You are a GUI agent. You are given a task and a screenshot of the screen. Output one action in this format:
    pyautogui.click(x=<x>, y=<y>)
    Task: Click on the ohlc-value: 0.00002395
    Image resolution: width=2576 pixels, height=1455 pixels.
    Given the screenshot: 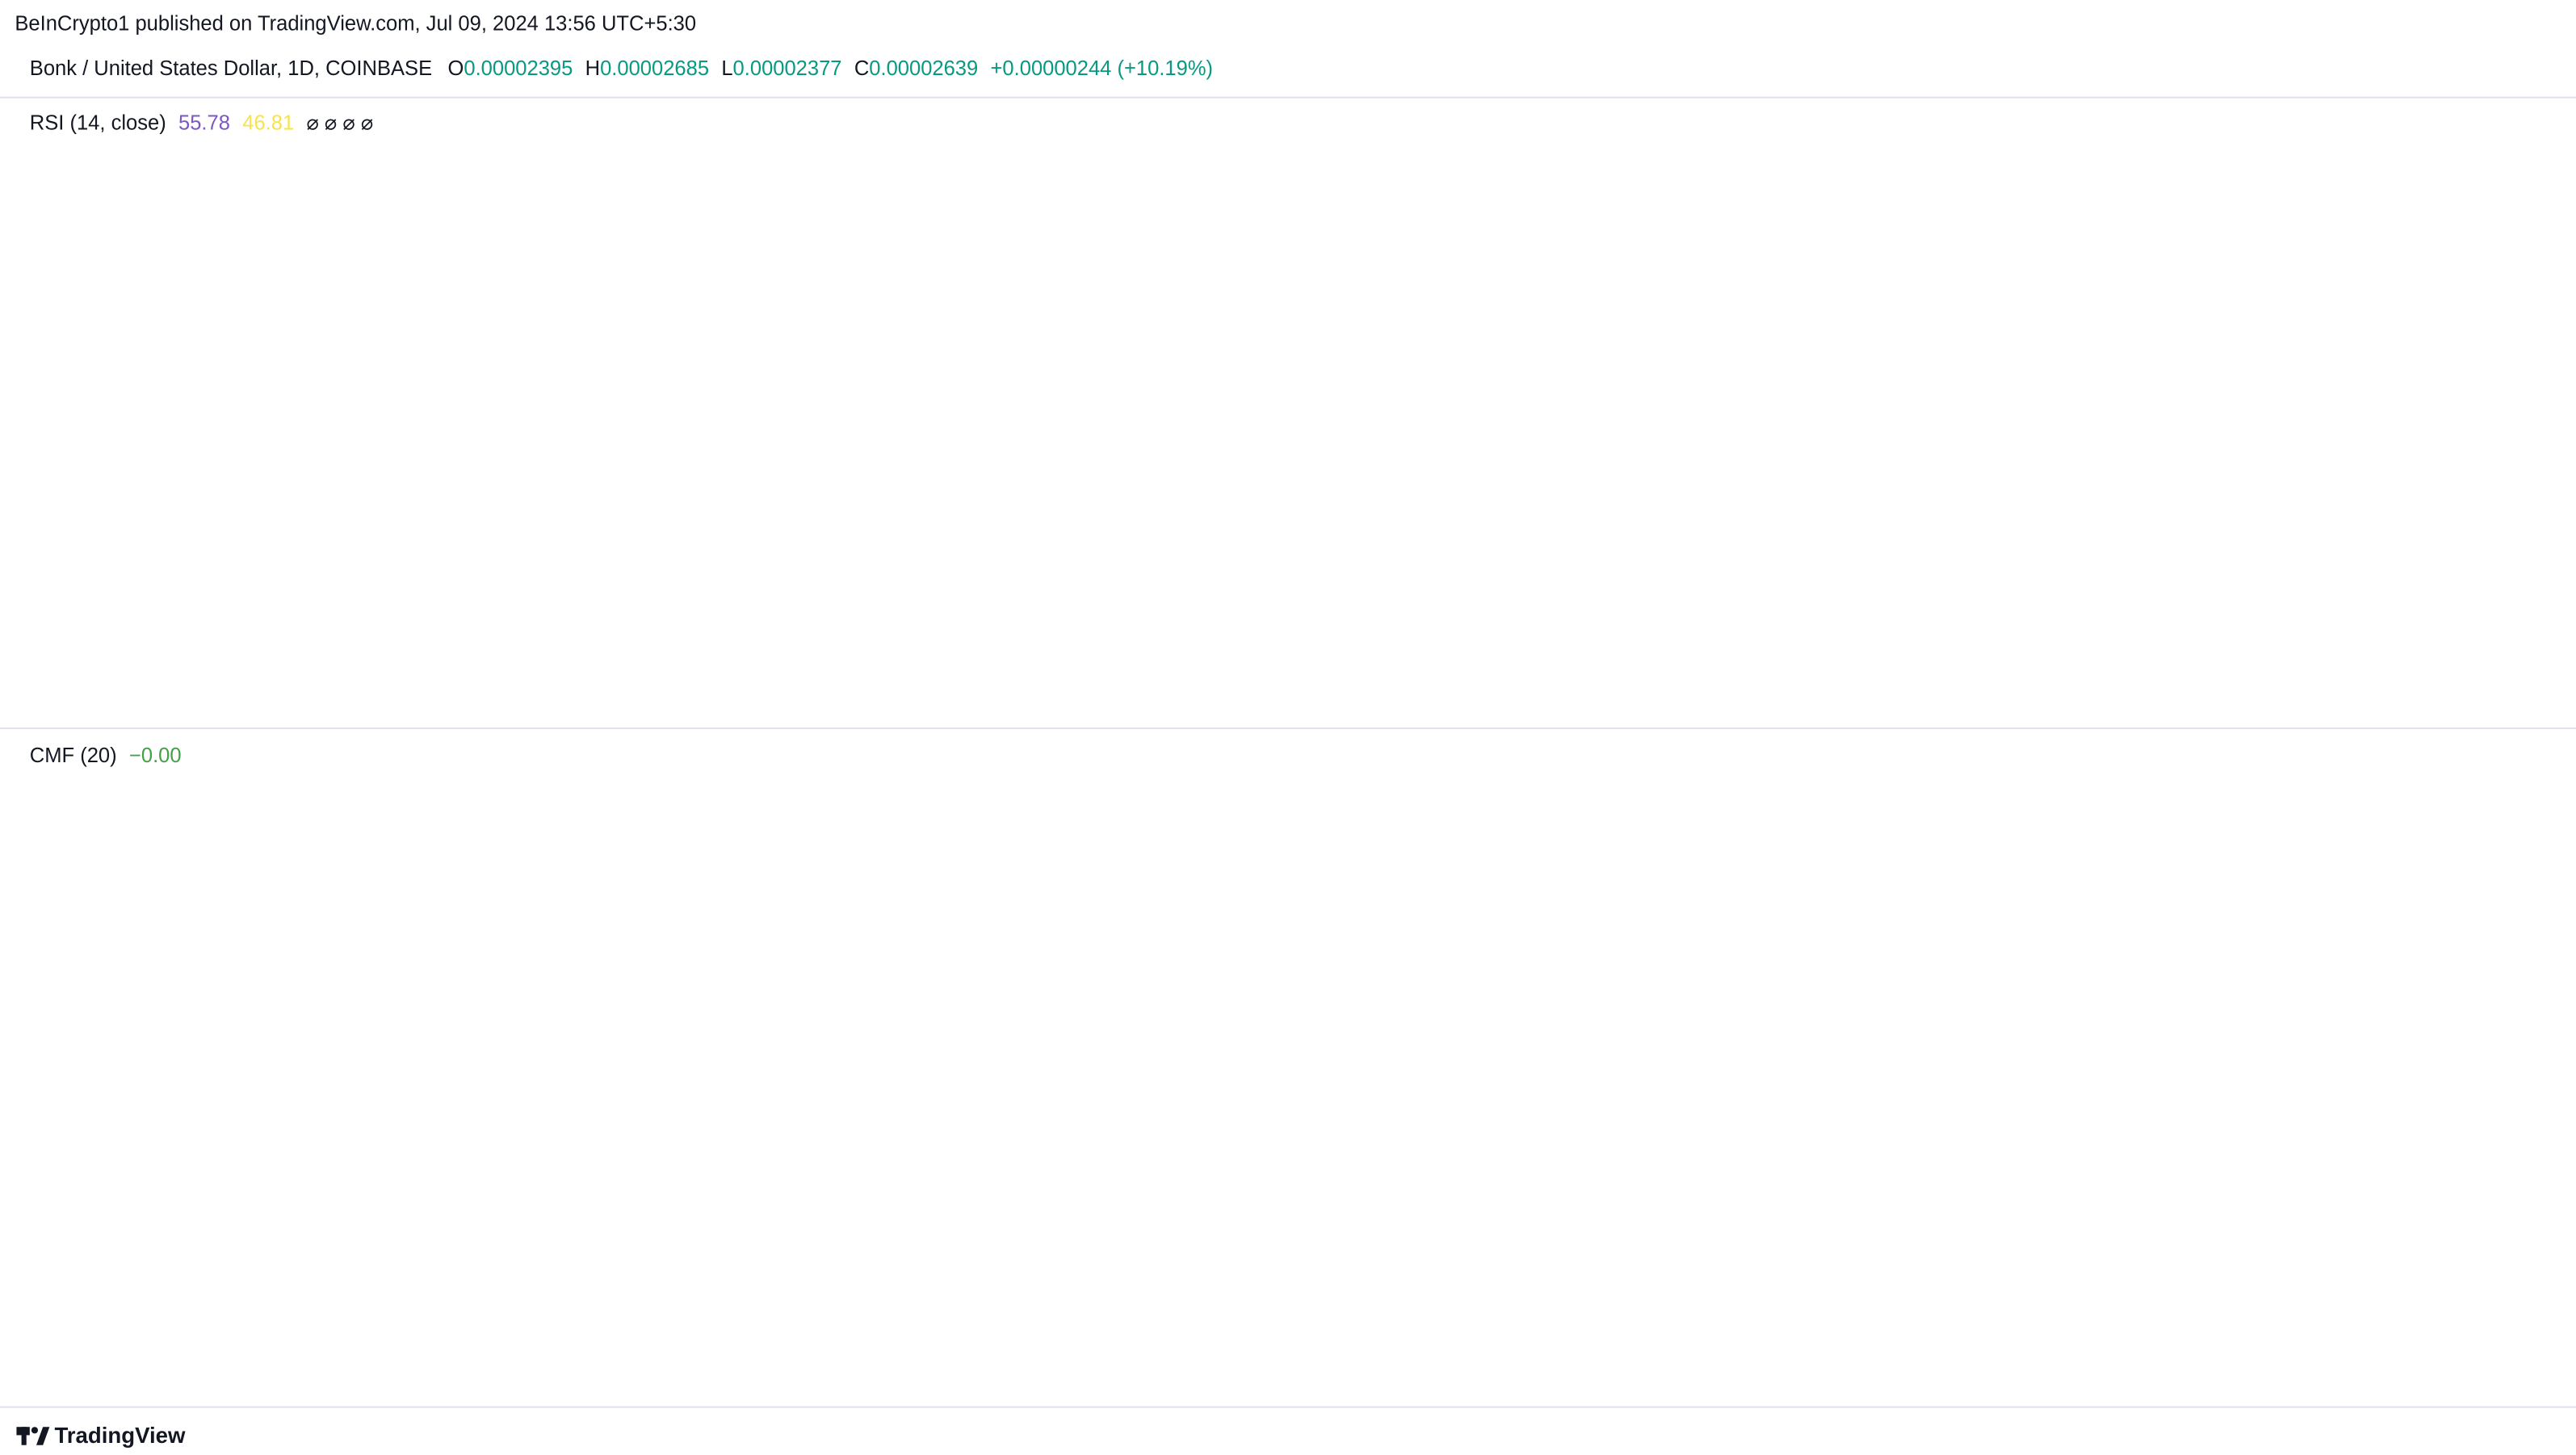 What is the action you would take?
    pyautogui.click(x=518, y=68)
    